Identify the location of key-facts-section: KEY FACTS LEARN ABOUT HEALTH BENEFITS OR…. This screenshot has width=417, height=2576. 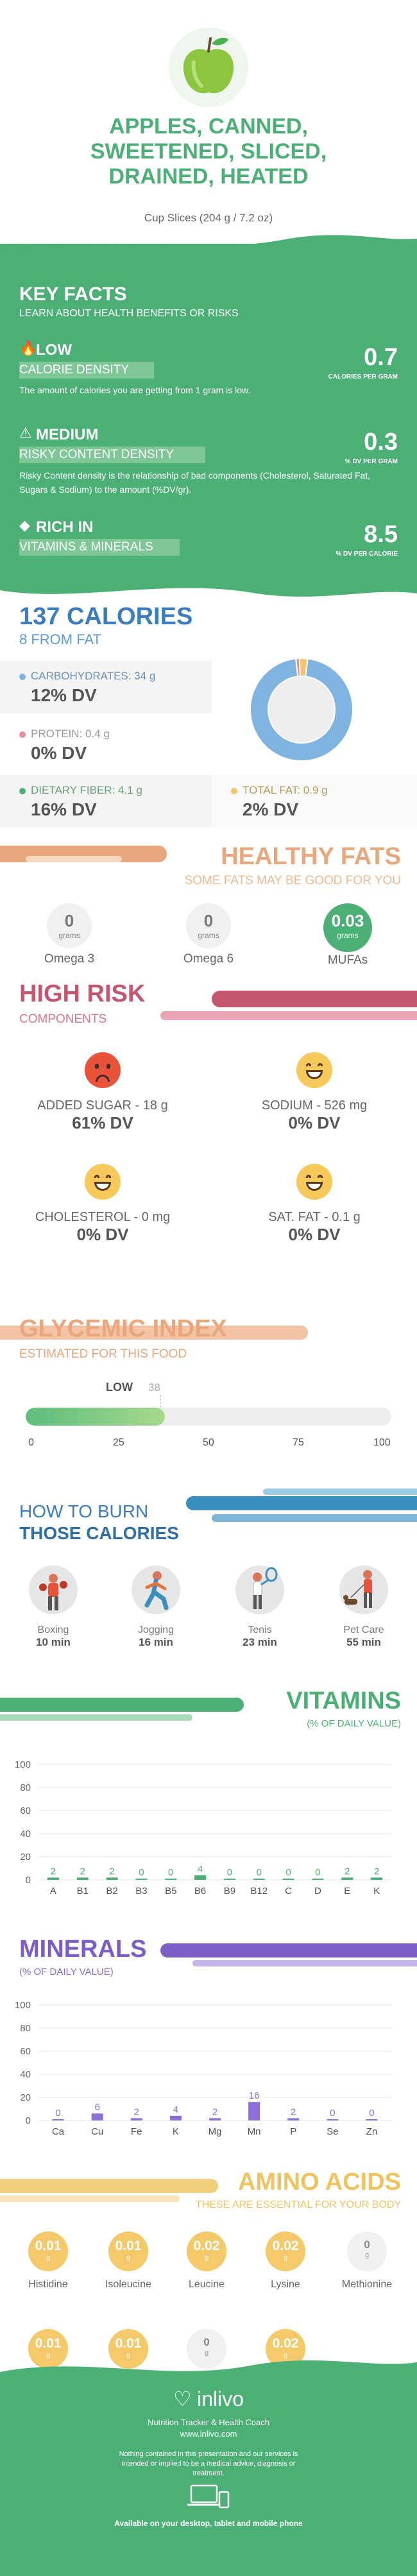
(208, 419).